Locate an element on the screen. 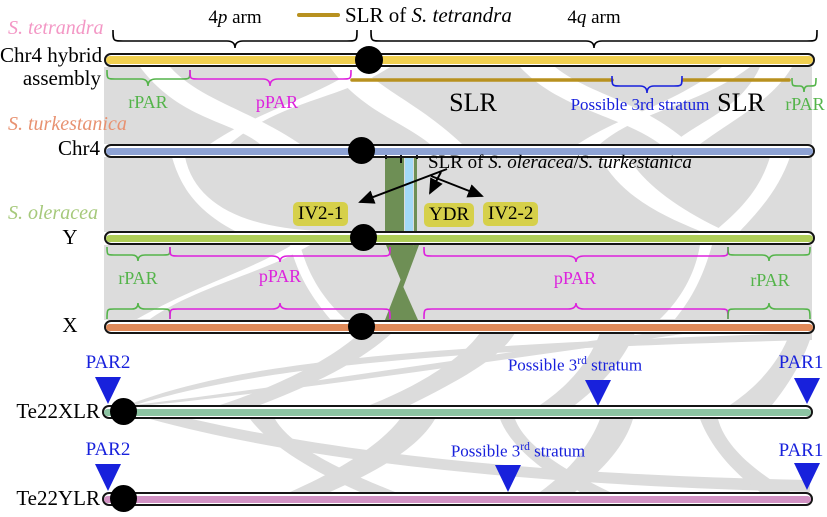 This screenshot has width=827, height=517. brace-3rd-stratum is located at coordinates (647, 84).